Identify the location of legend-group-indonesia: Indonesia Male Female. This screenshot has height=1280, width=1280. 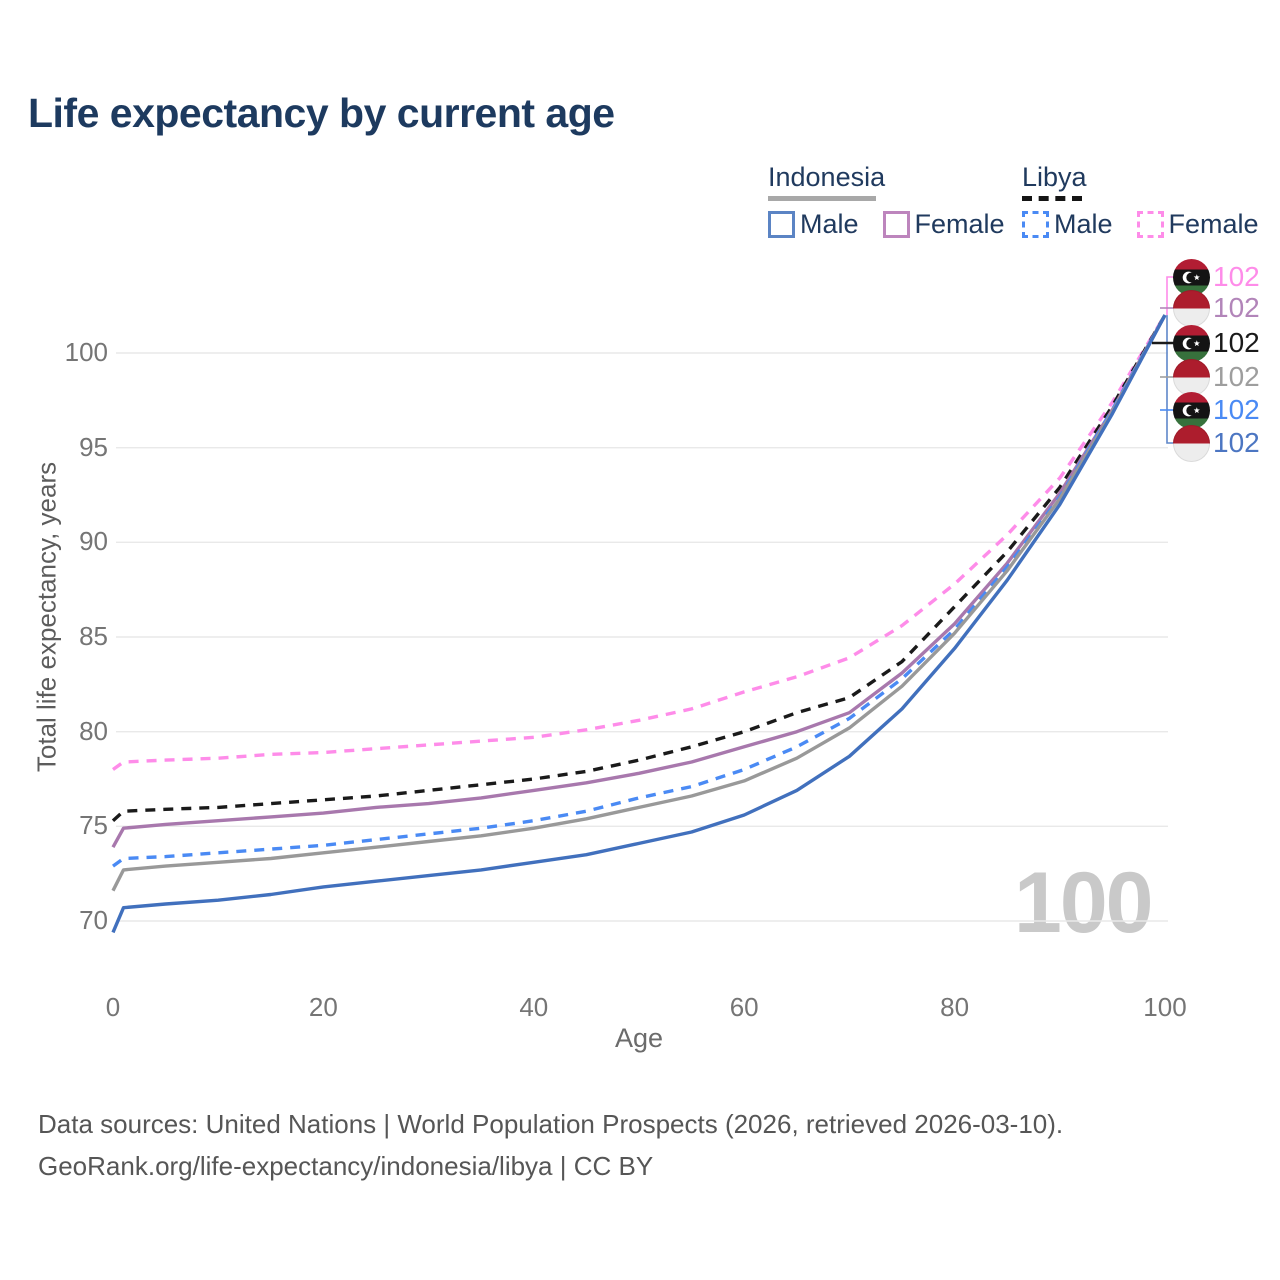
(898, 201).